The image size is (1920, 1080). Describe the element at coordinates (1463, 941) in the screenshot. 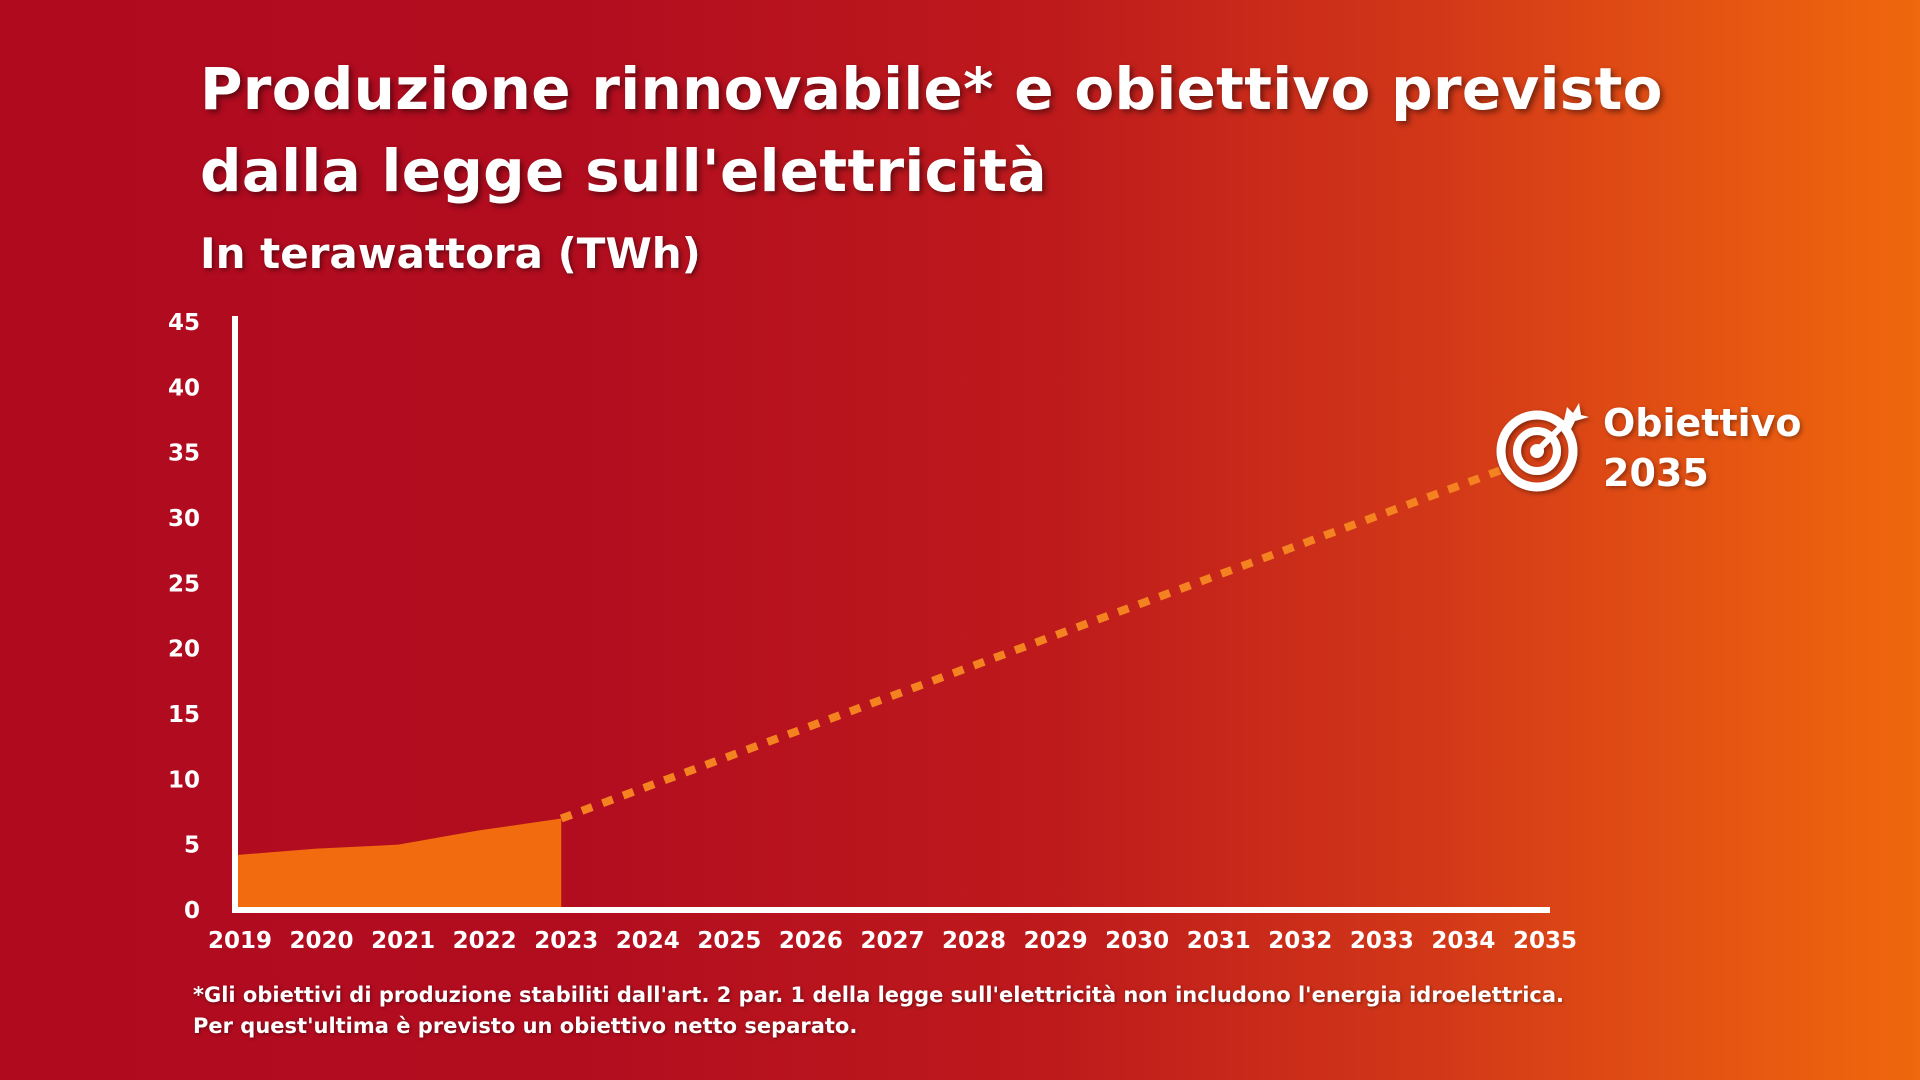

I see `x-tick-label: 2034` at that location.